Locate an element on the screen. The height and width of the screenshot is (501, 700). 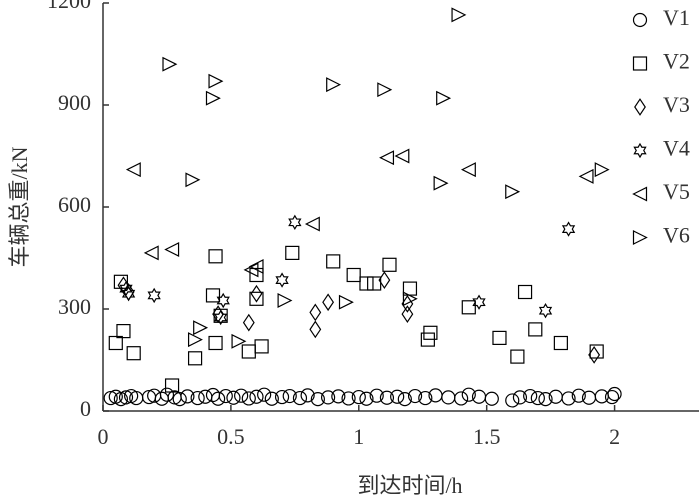
x-tick-label: 0 is located at coordinates (103, 436).